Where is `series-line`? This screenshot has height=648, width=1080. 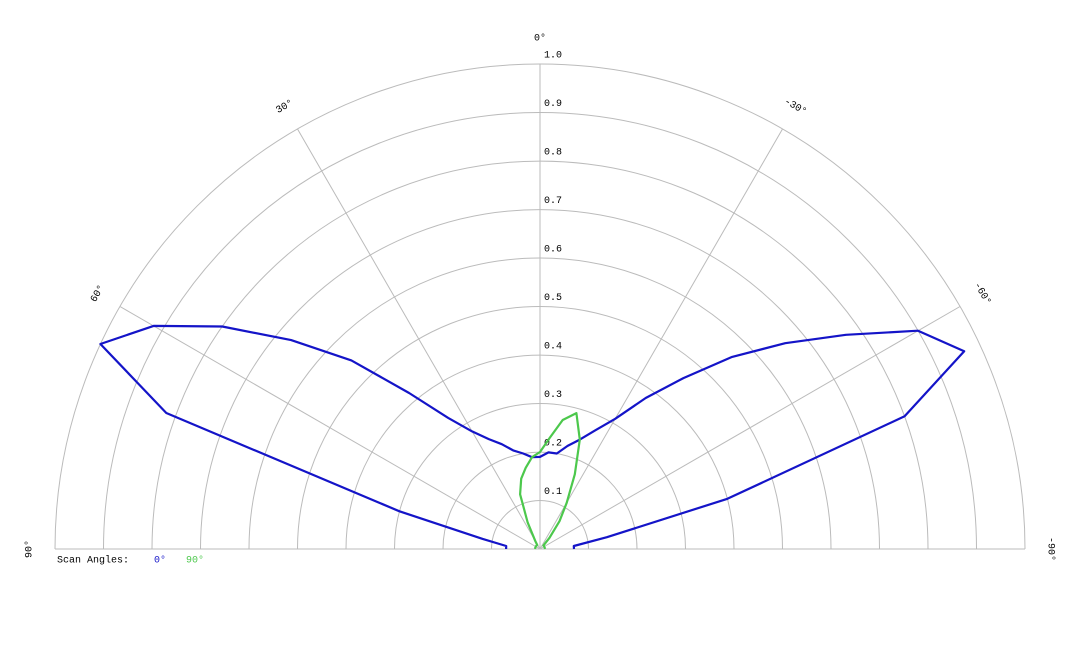 series-line is located at coordinates (550, 481).